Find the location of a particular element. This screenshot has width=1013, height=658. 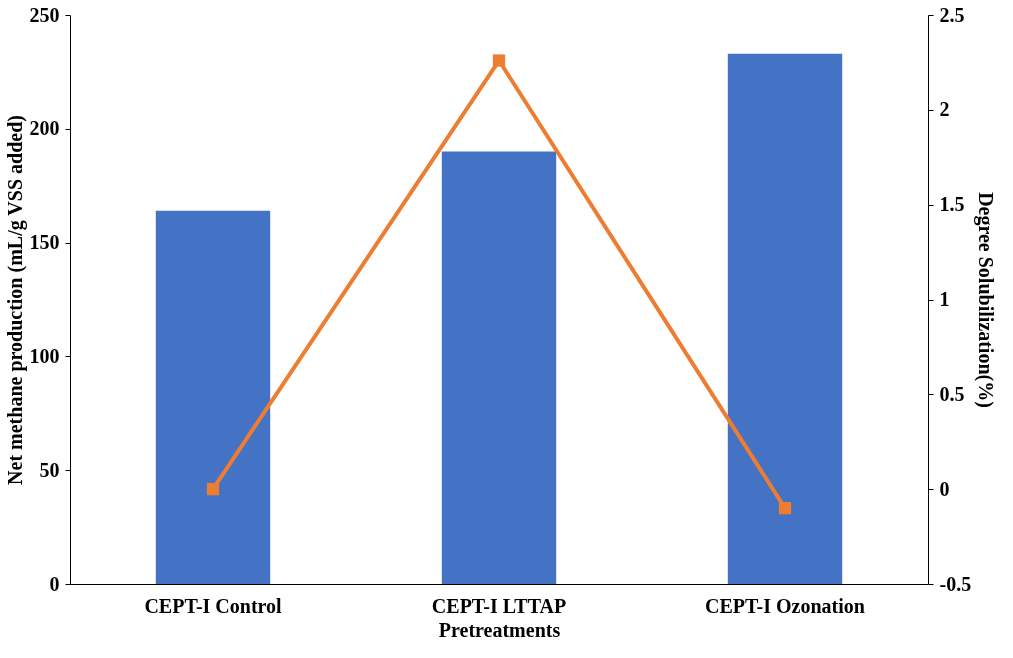

y-tick-label: 150 is located at coordinates (44, 242).